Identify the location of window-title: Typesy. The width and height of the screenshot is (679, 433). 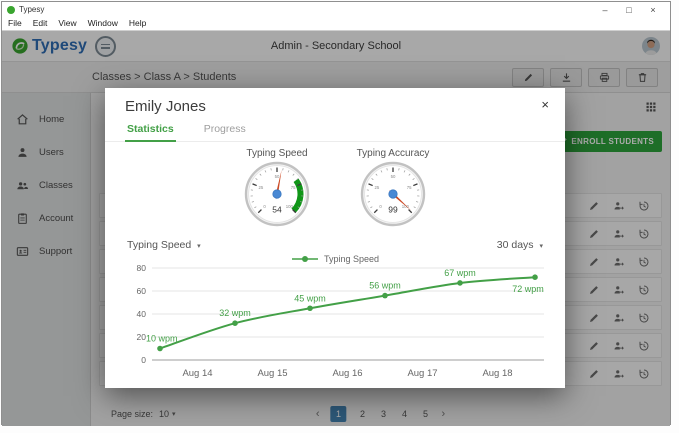
(32, 9).